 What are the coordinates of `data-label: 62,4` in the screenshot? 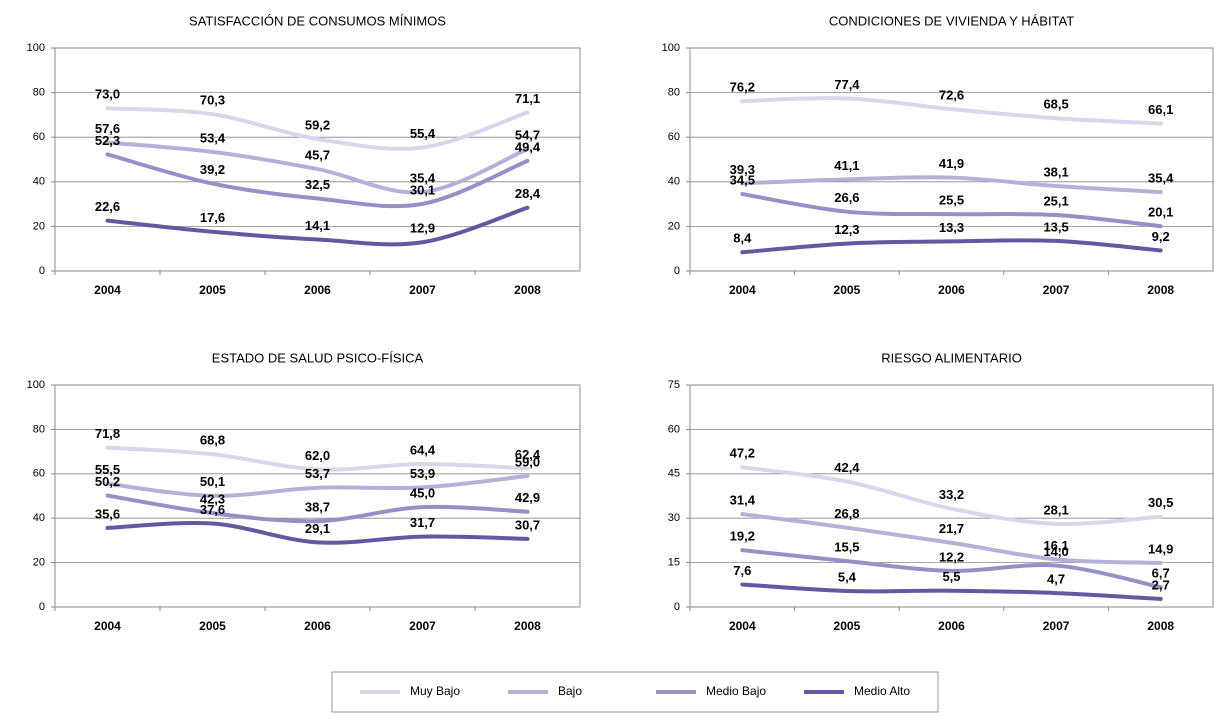 It's located at (528, 454).